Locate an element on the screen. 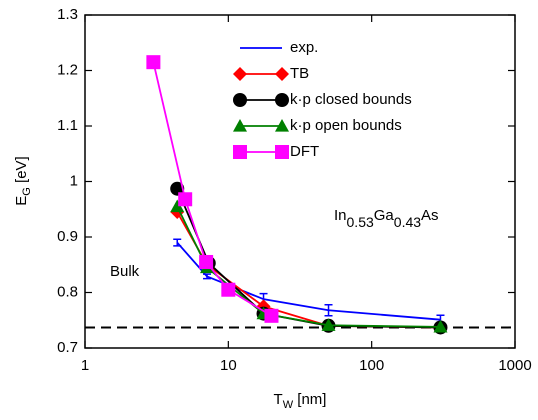 This screenshot has width=538, height=420. material-sub: 0.43 is located at coordinates (407, 222).